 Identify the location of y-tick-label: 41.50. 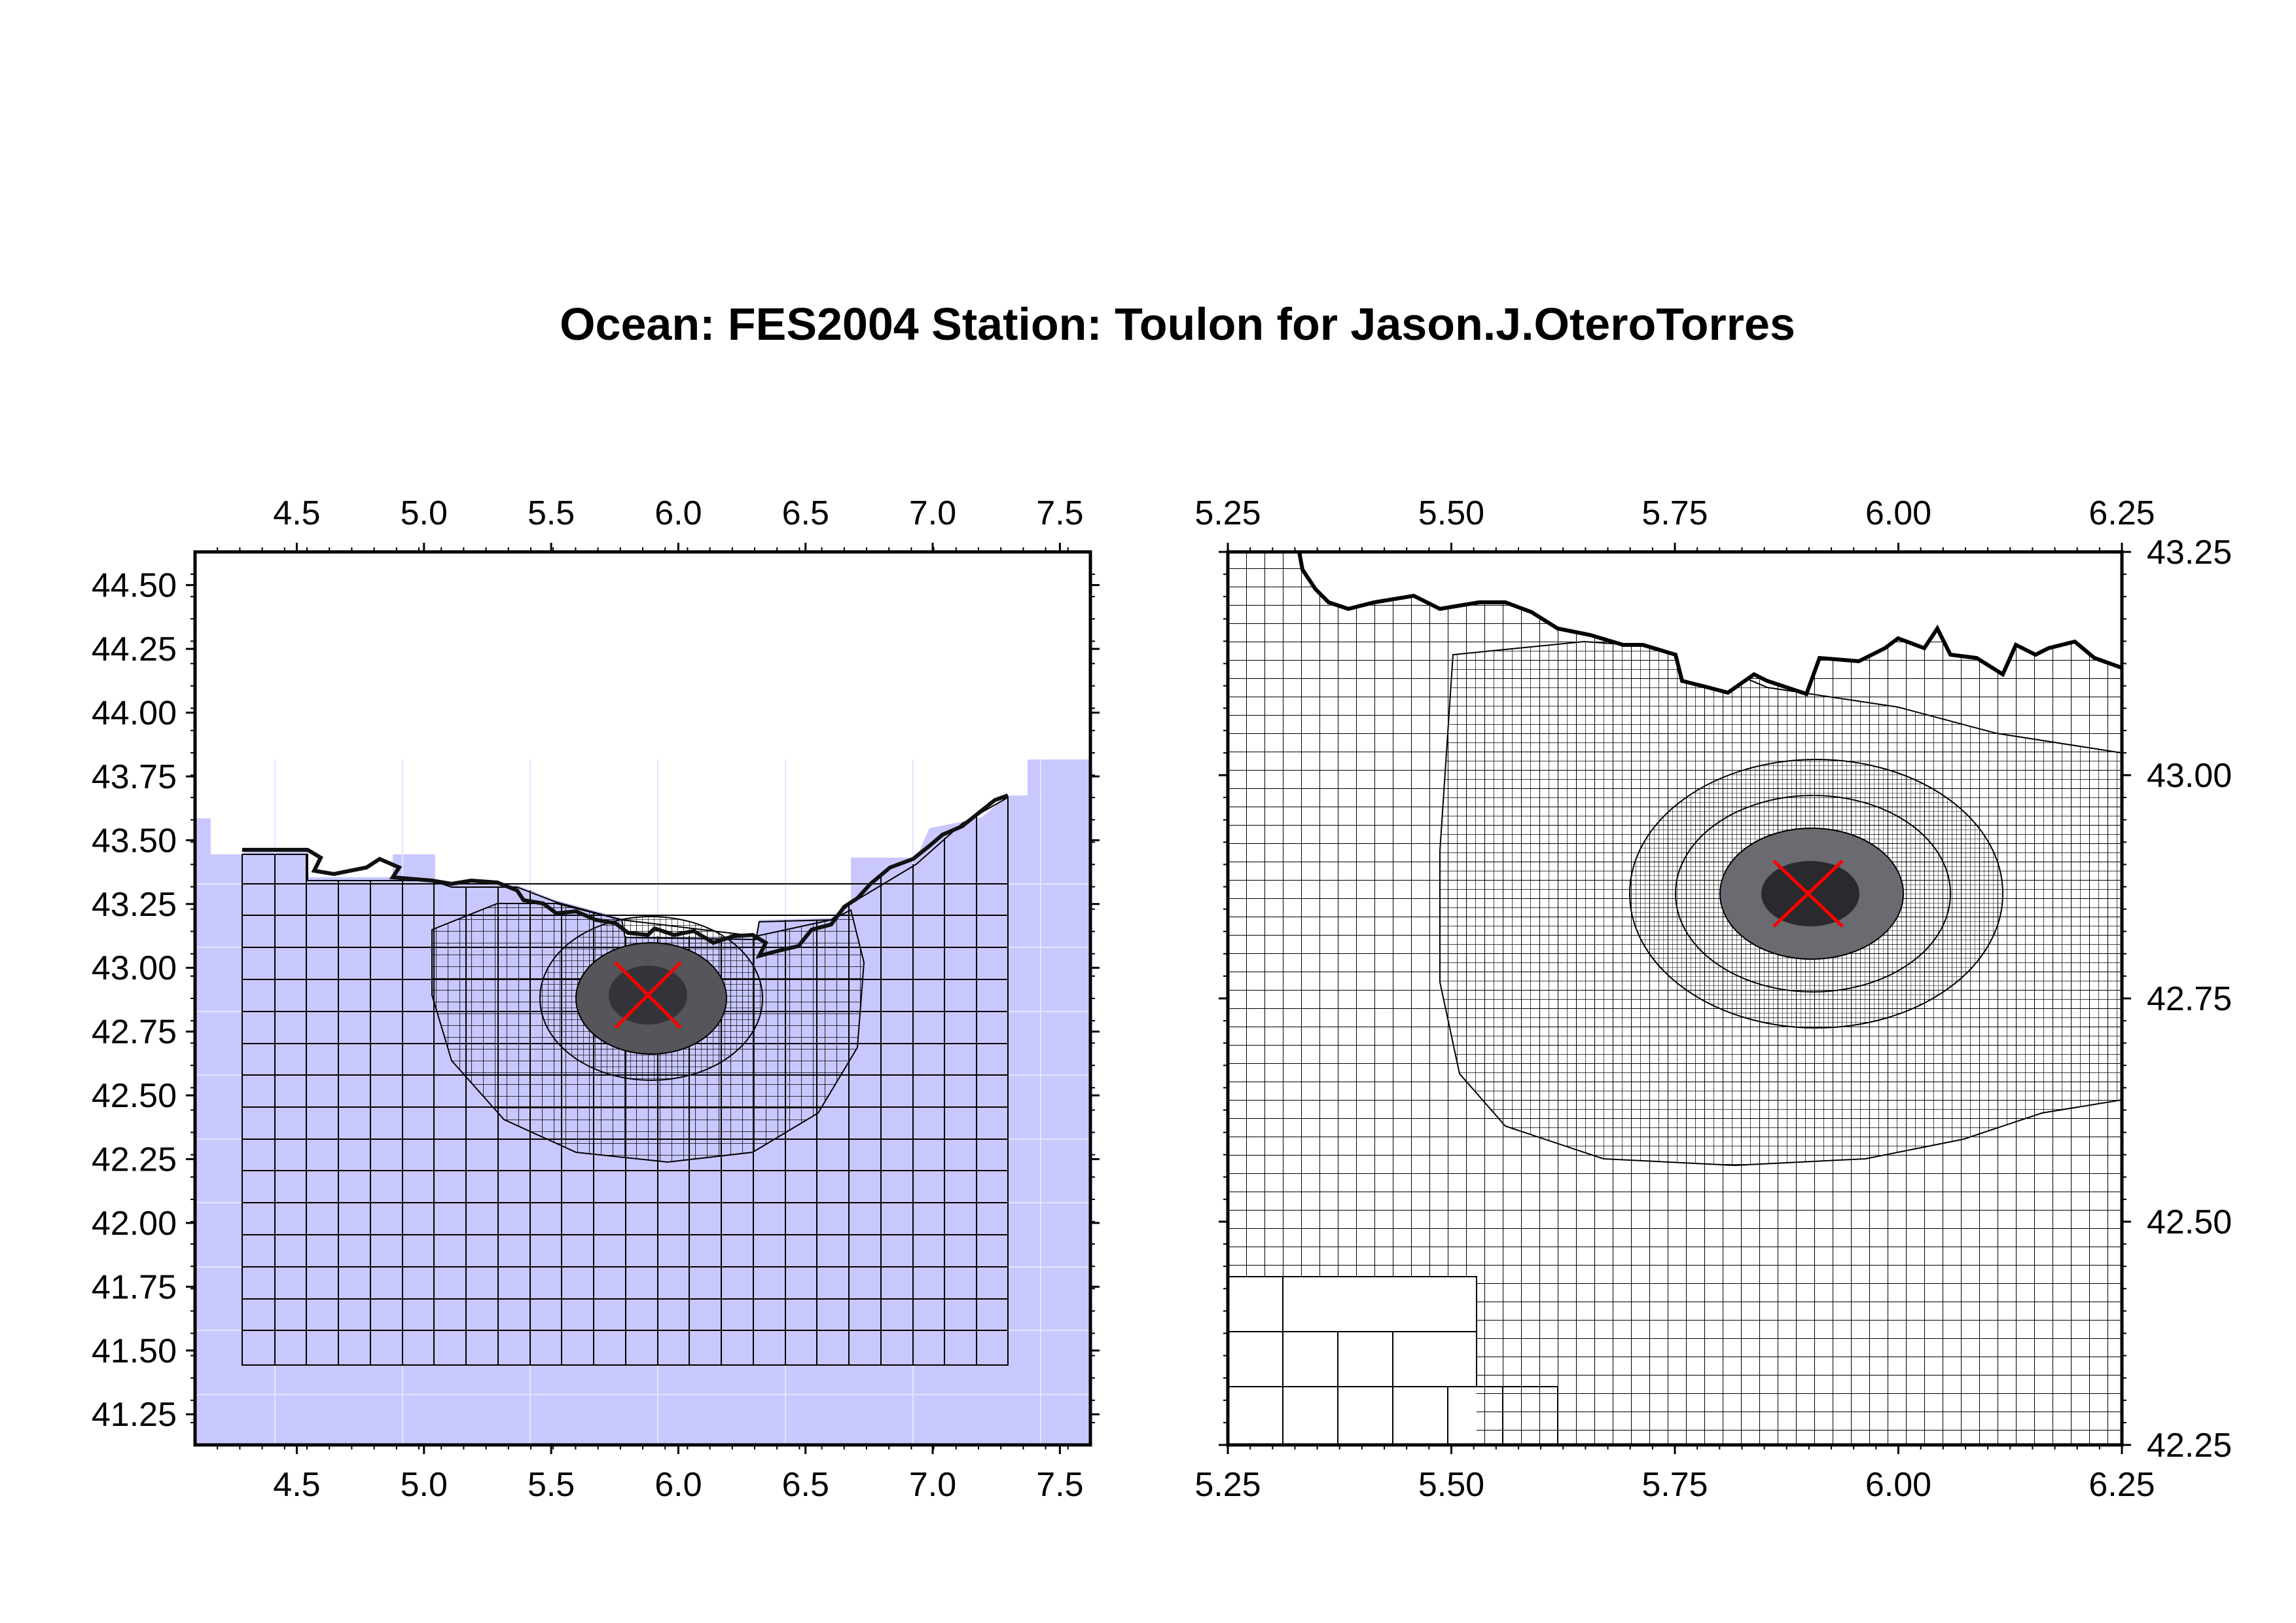
(134, 1351).